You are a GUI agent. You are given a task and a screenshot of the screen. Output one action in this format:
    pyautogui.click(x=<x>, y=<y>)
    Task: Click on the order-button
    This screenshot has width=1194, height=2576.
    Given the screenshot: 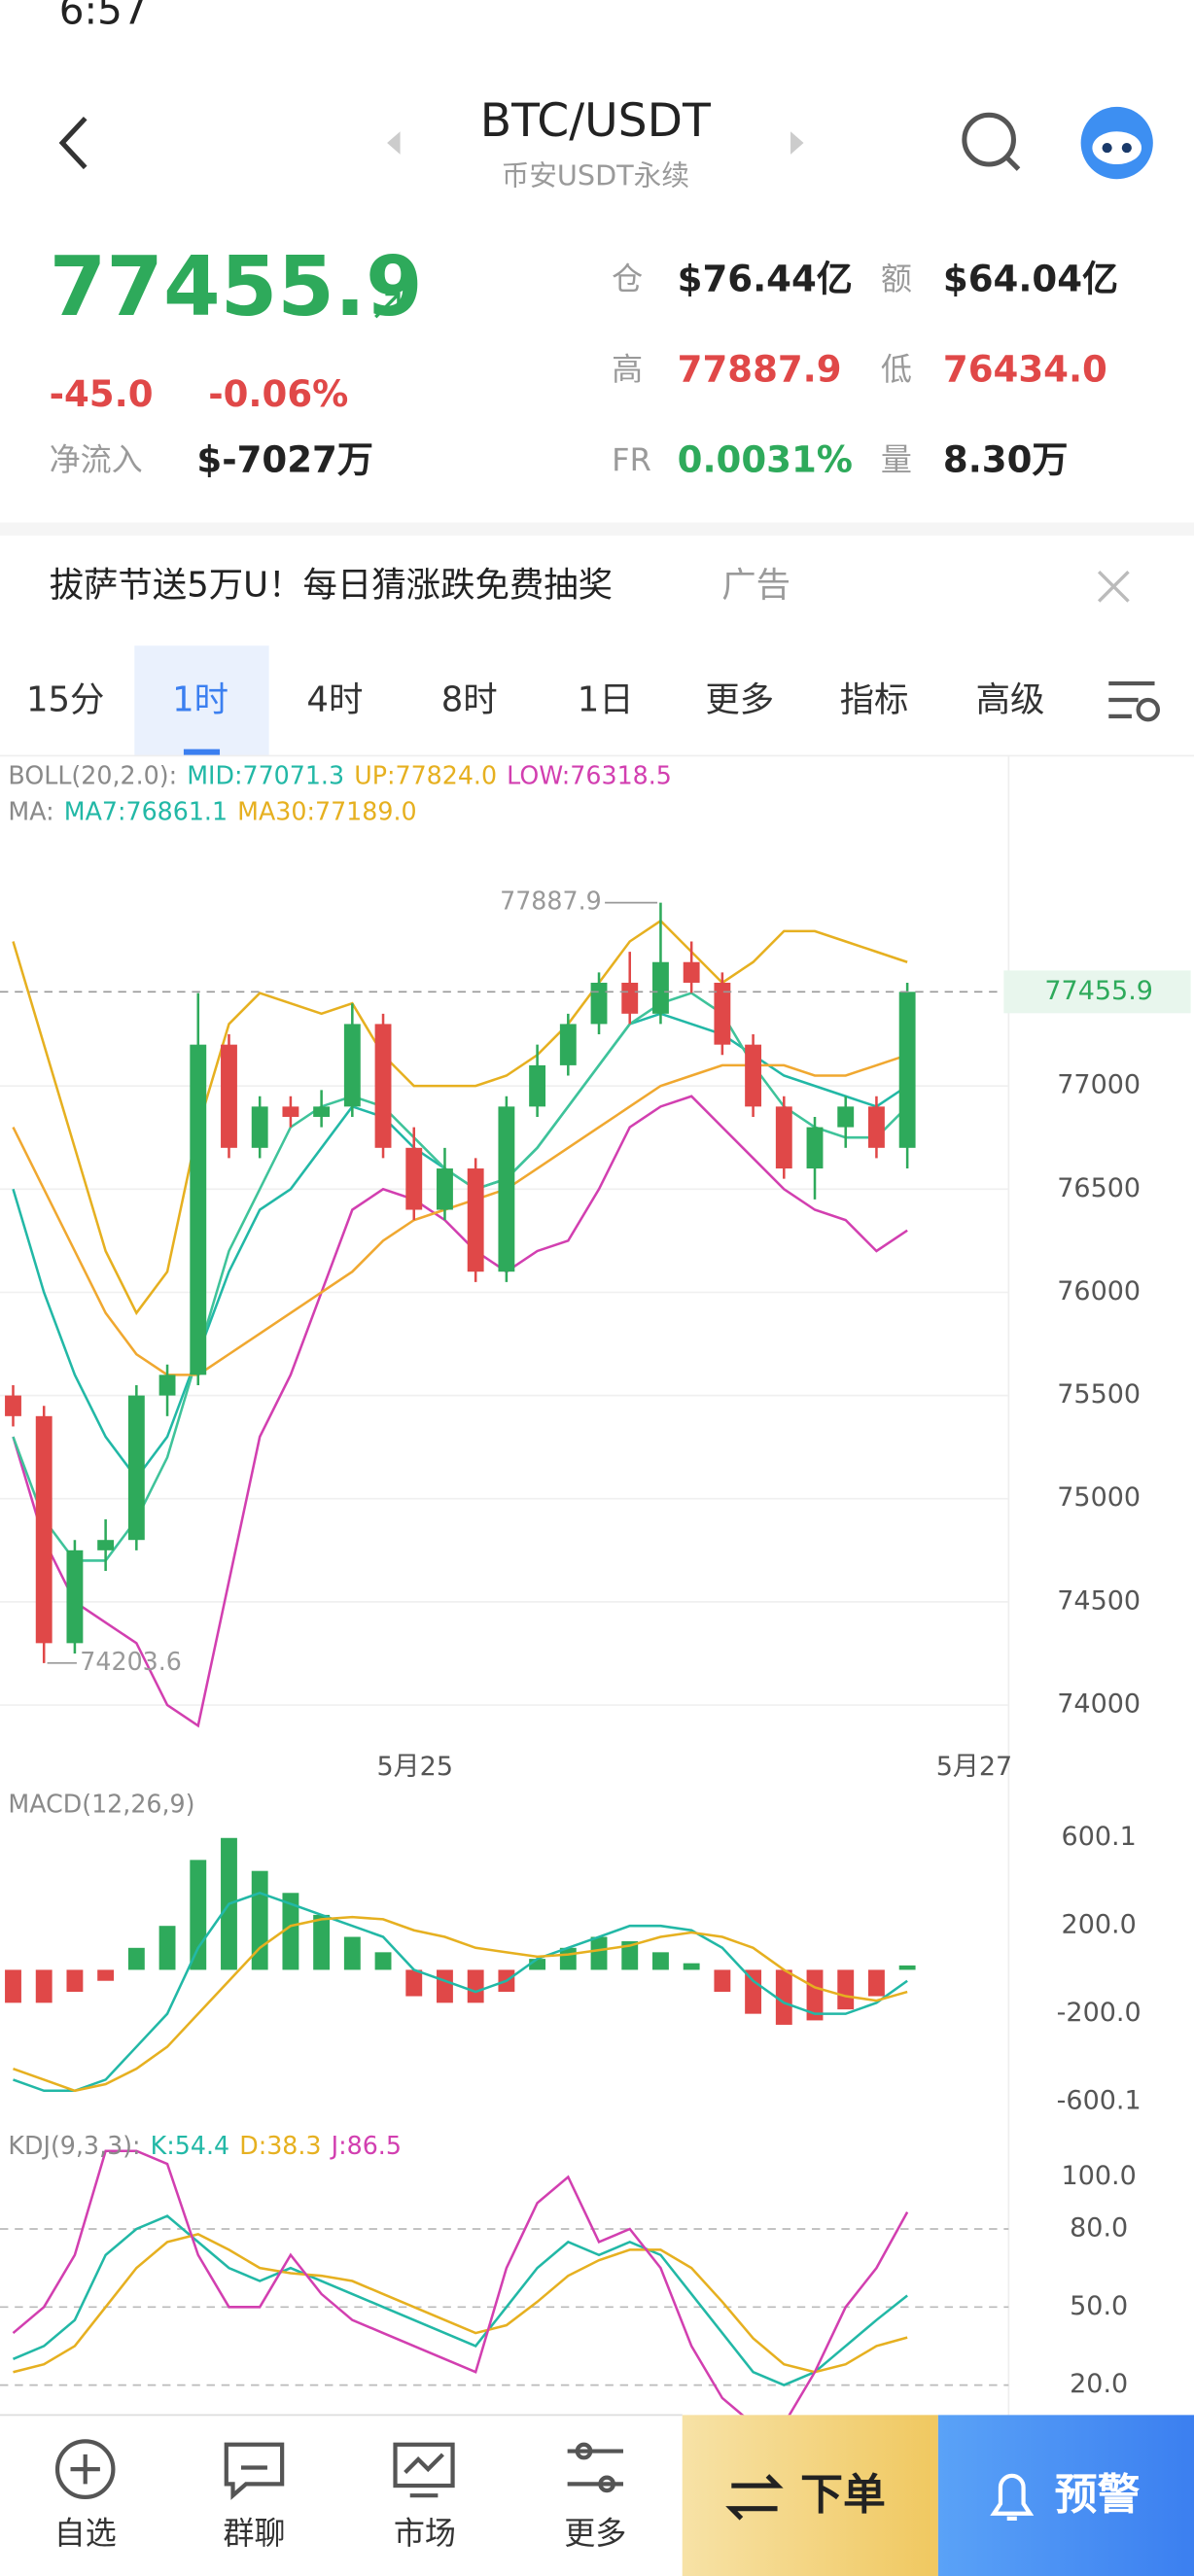 What is the action you would take?
    pyautogui.click(x=810, y=2495)
    